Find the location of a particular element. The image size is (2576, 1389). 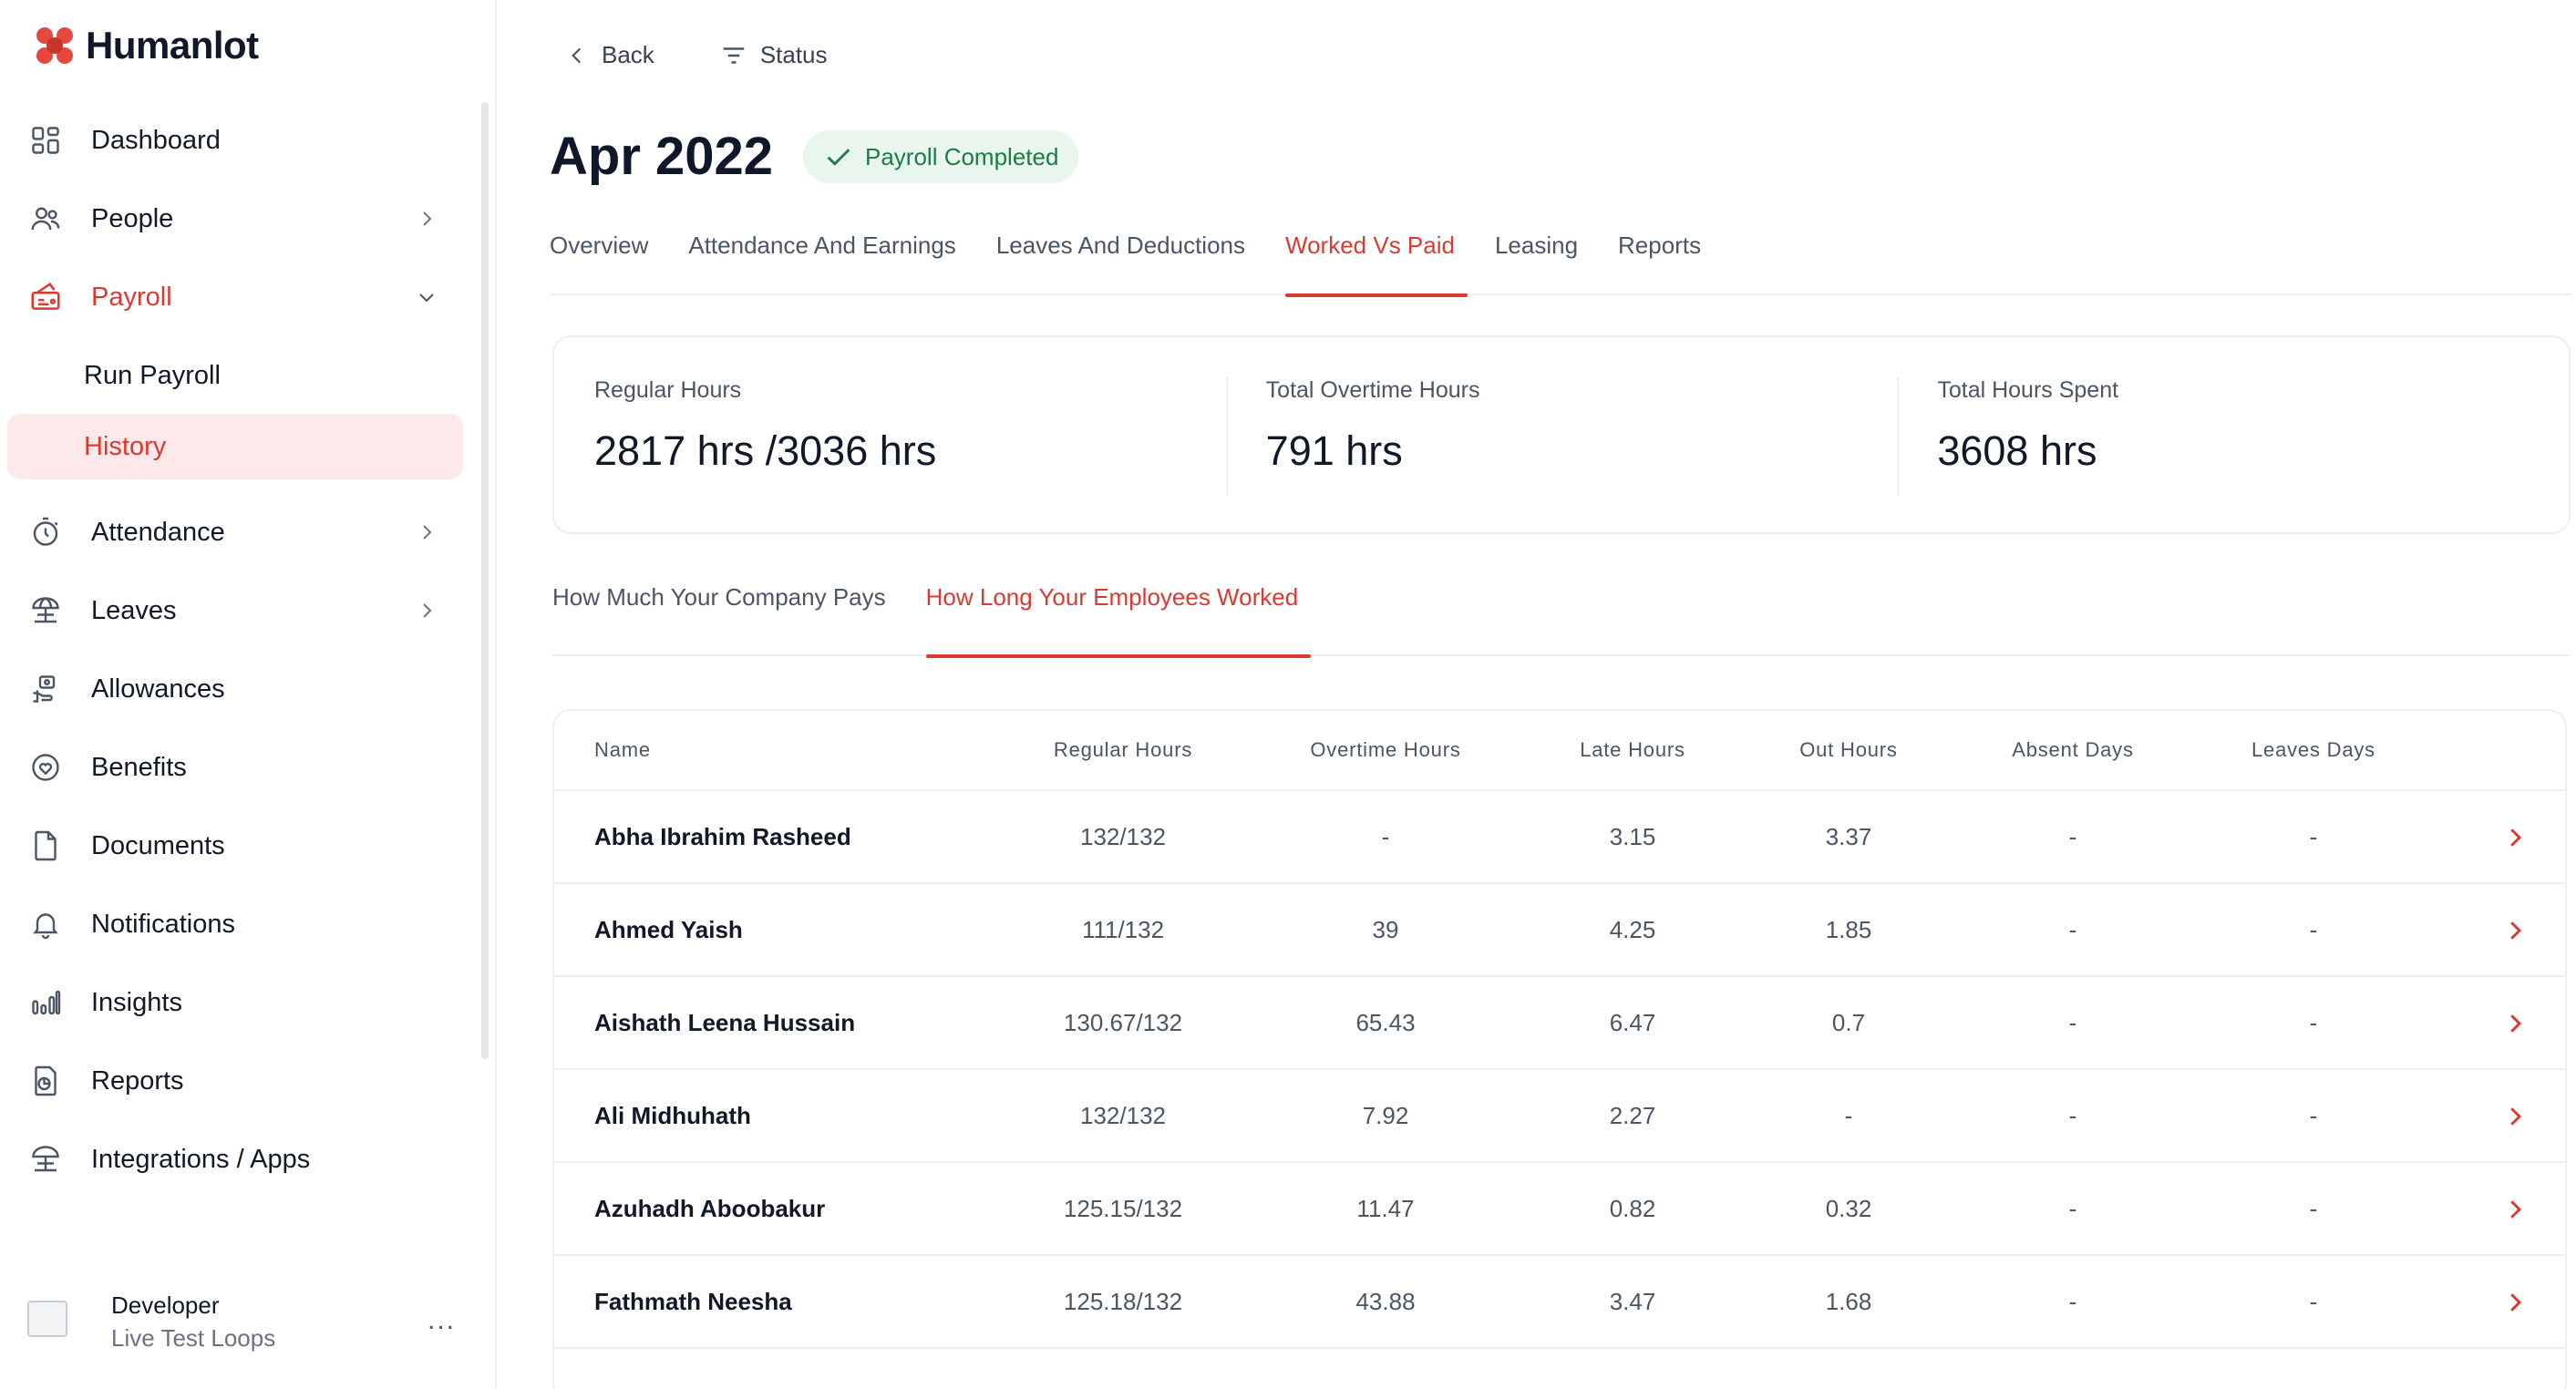

sidebar-item-label: Insights is located at coordinates (136, 1002).